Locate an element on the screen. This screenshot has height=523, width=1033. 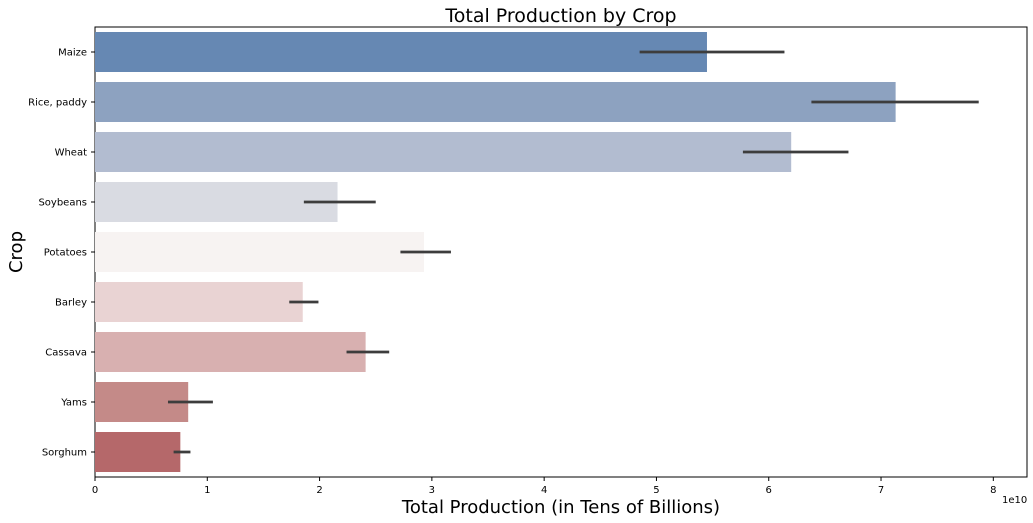
x-tick-label: 4 is located at coordinates (544, 490).